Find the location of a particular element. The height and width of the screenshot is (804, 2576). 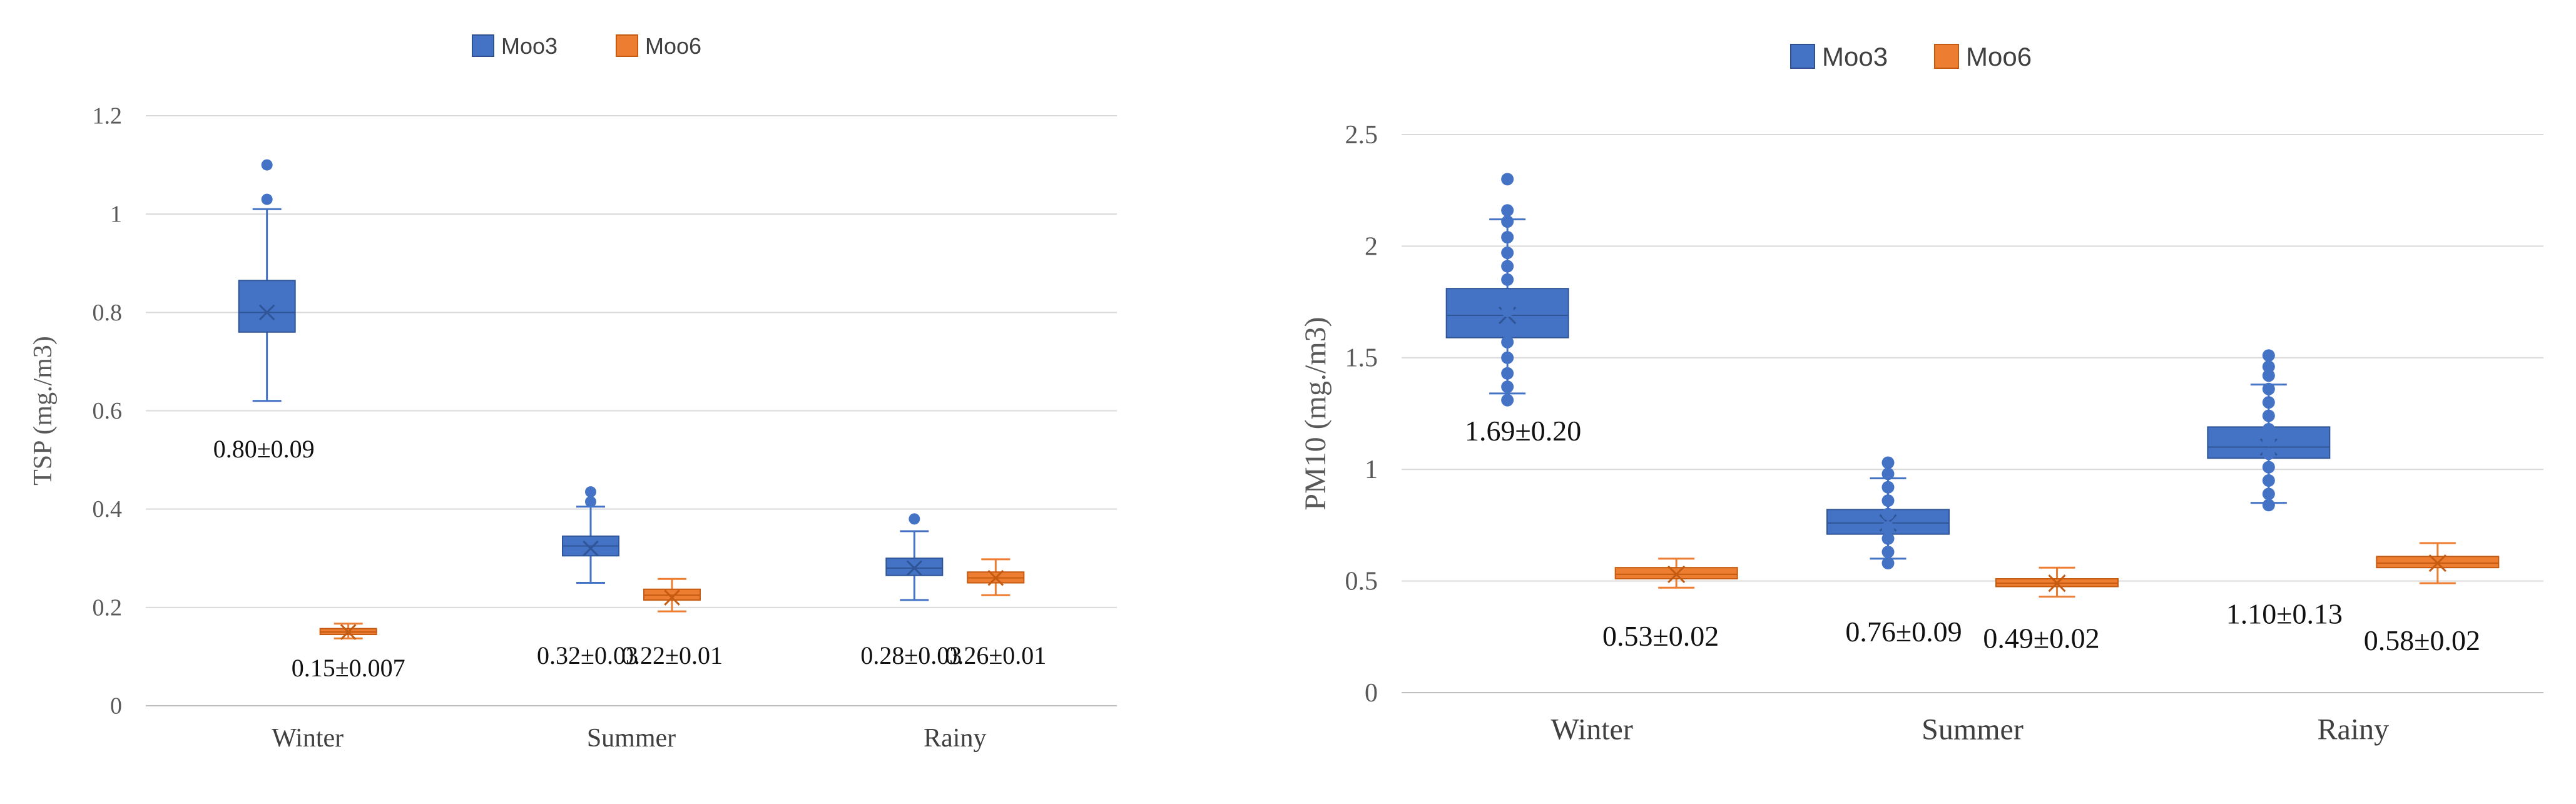

stat-annotation: 1.10±0.13 is located at coordinates (2284, 613).